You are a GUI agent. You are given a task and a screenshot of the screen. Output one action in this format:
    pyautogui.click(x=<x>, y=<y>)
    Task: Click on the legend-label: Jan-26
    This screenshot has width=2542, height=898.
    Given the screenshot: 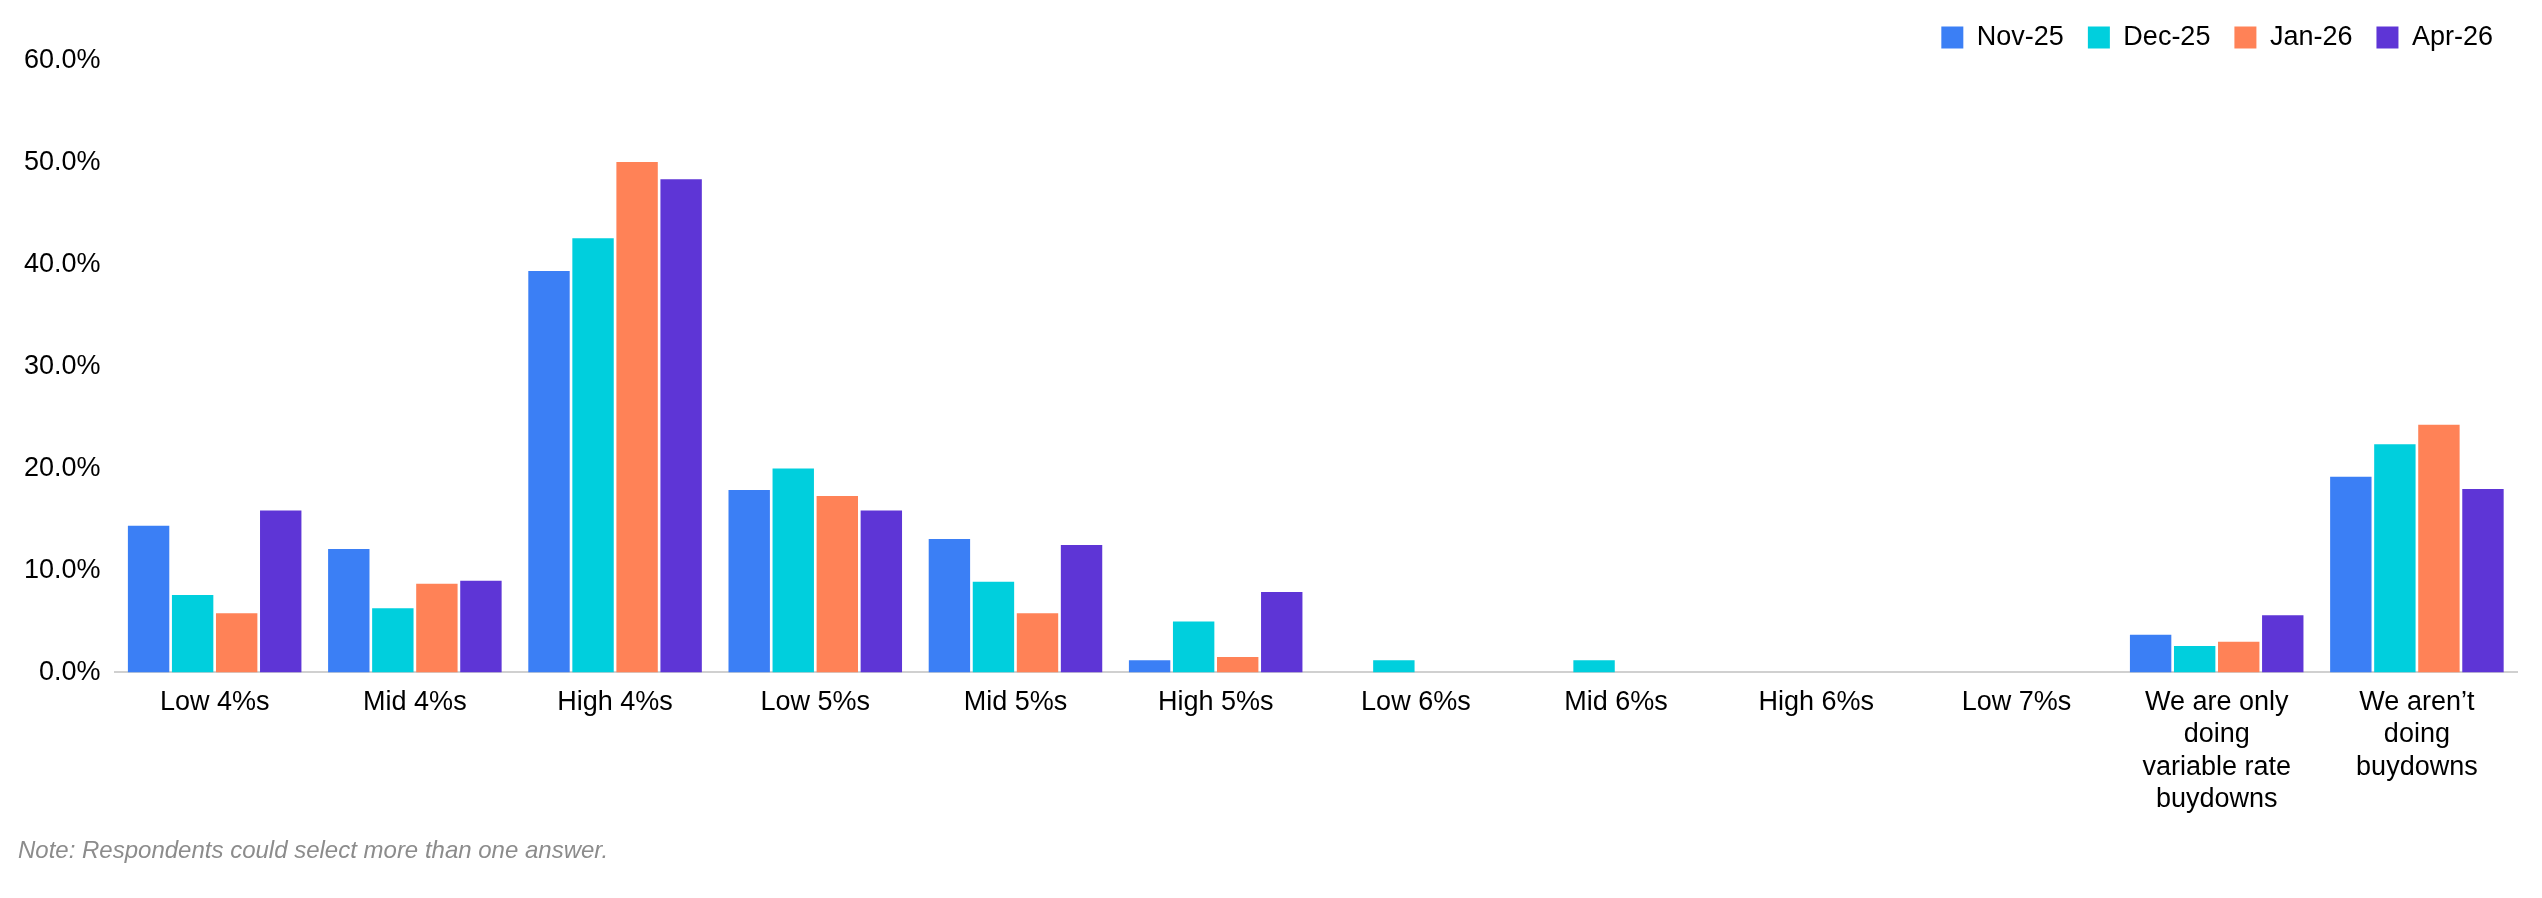 What is the action you would take?
    pyautogui.click(x=2311, y=35)
    